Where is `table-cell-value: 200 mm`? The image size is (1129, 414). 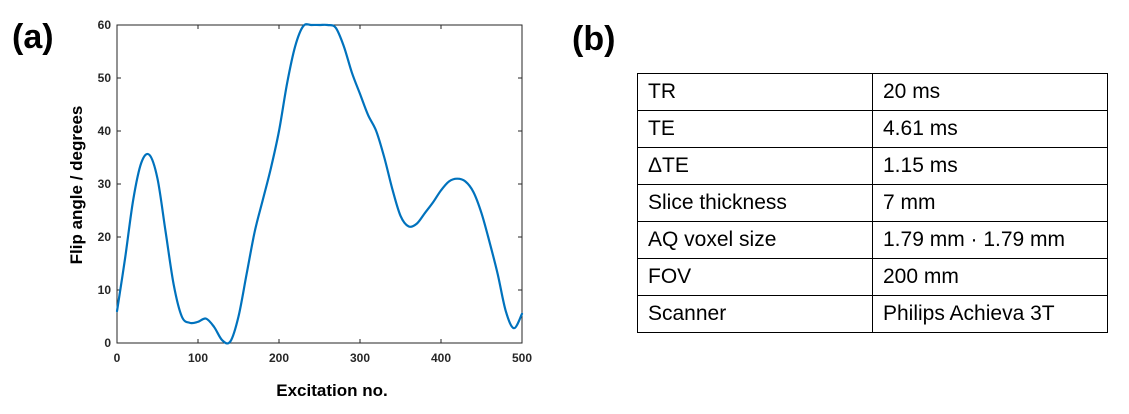 table-cell-value: 200 mm is located at coordinates (990, 277).